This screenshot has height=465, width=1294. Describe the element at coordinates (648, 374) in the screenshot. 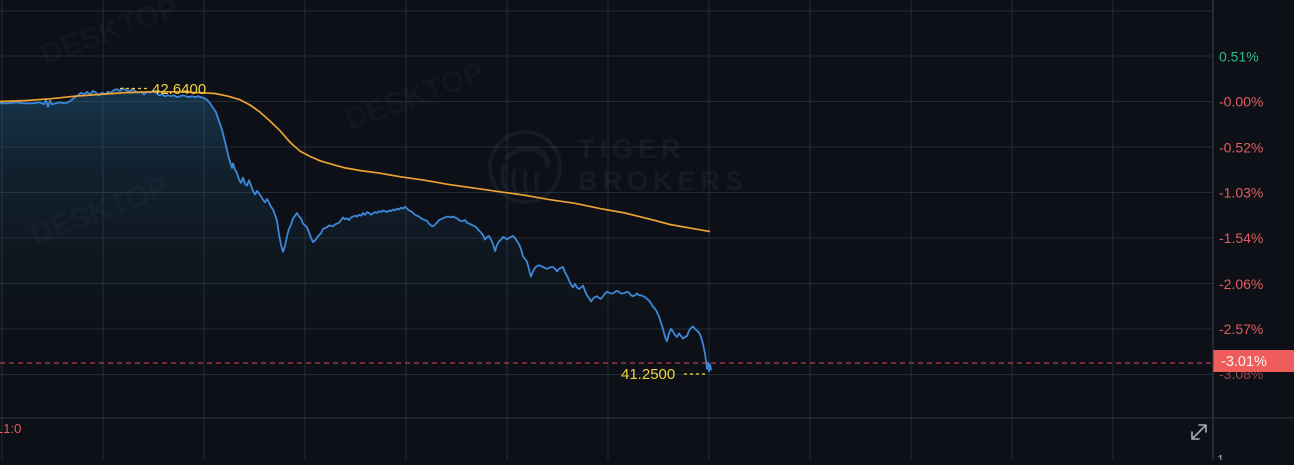

I see `low-price-label: 41.2500` at that location.